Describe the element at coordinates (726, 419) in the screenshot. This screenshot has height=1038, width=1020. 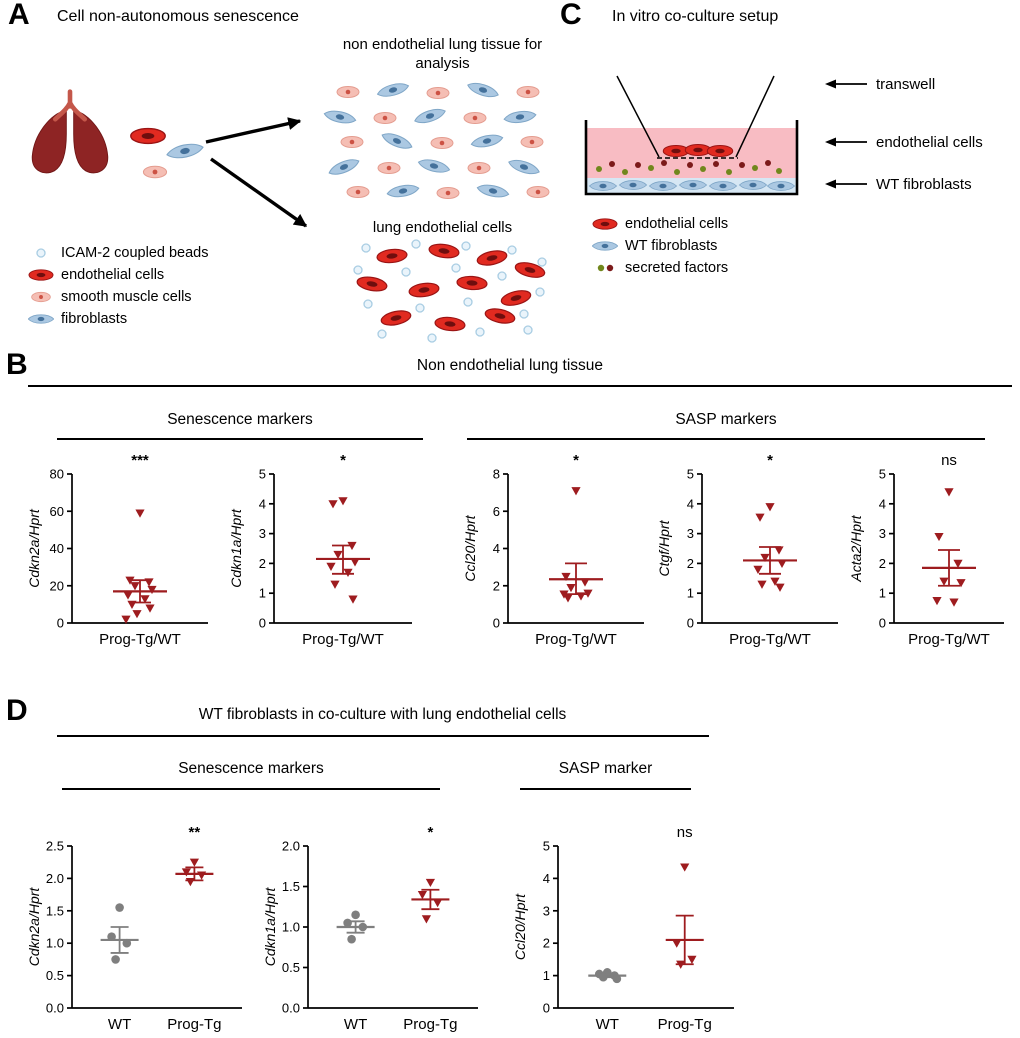
I see `sasp-markers-header-b: SASP markers` at that location.